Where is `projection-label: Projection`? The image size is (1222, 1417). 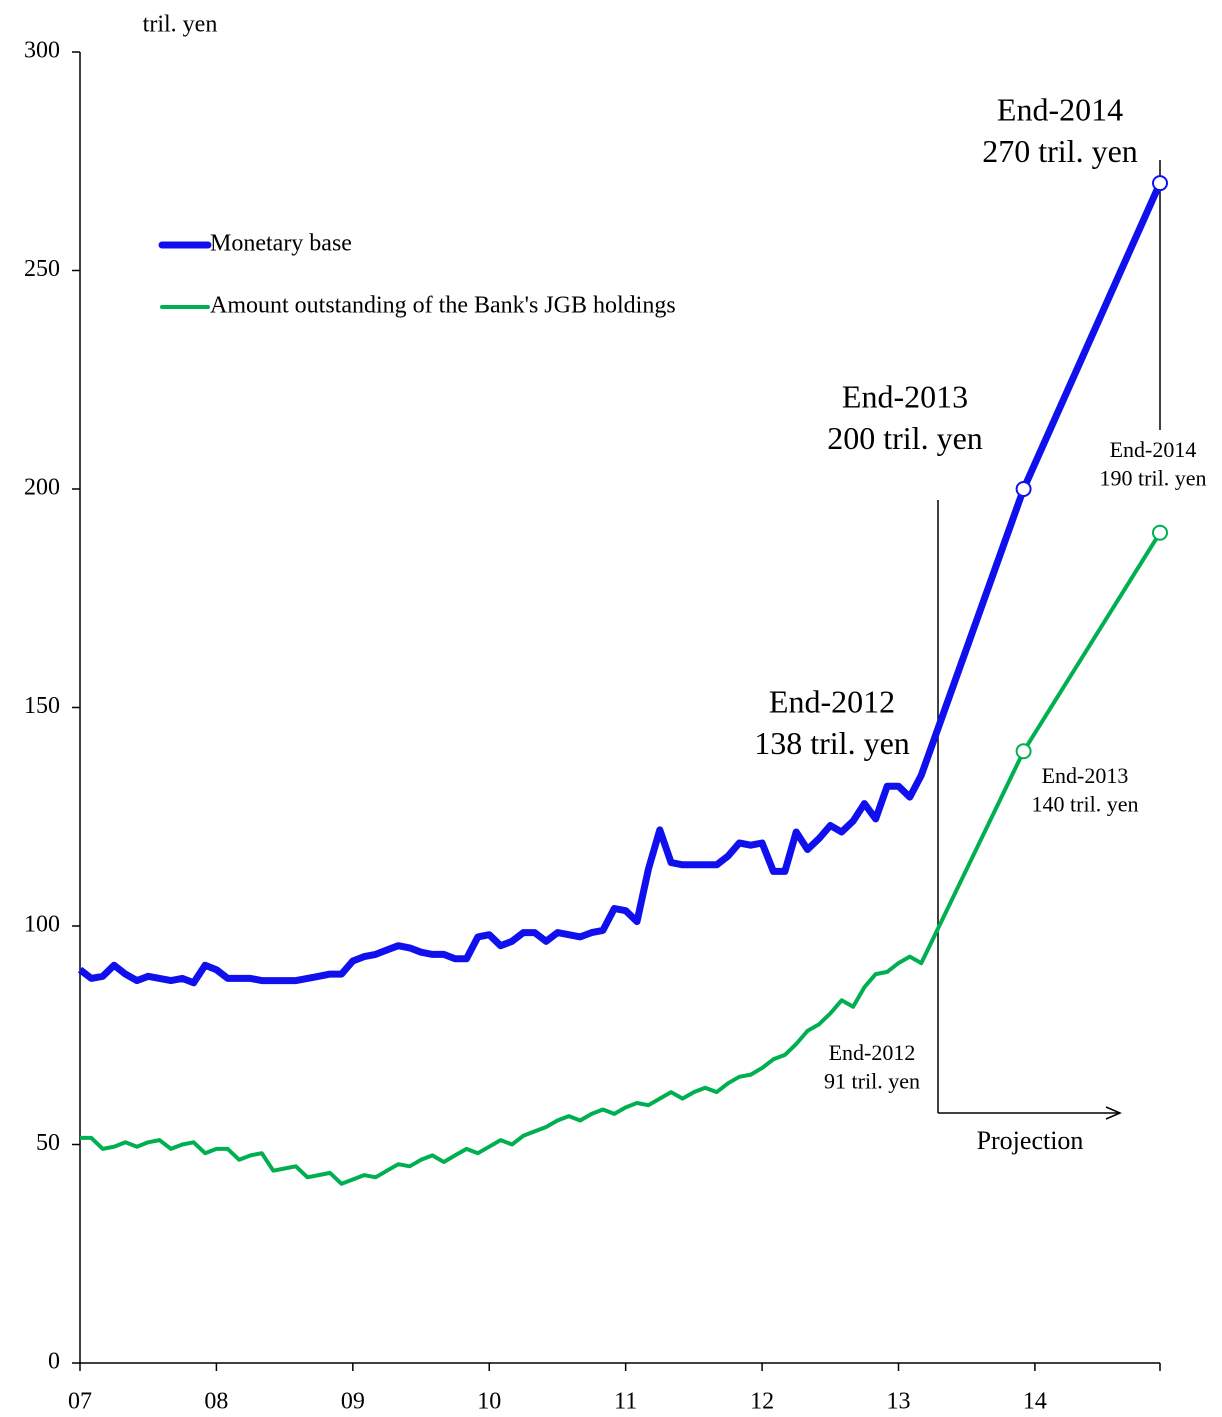 projection-label: Projection is located at coordinates (1030, 1140).